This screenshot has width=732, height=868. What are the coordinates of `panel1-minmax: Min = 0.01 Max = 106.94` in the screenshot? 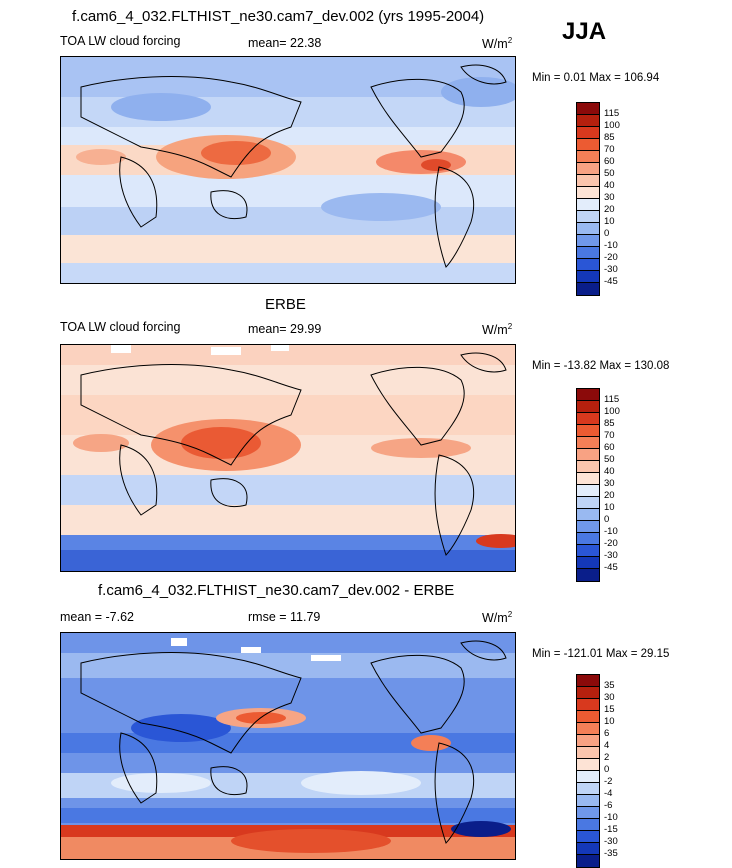 It's located at (596, 78).